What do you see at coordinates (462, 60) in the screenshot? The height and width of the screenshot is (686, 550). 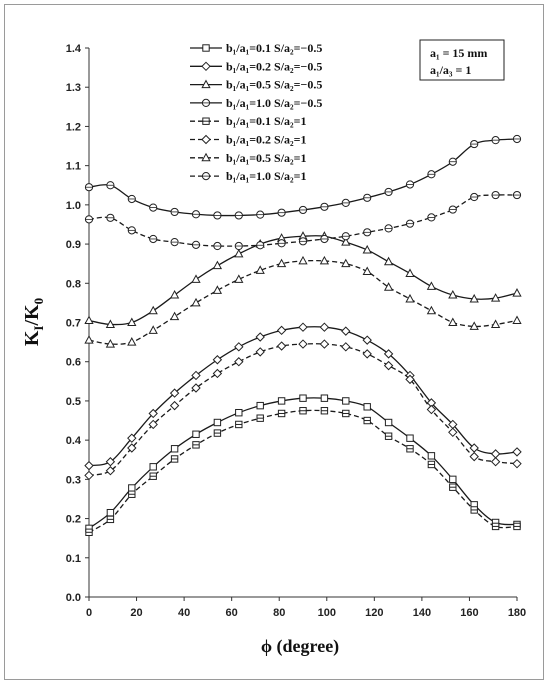 I see `annotation-box: a₁ = 15 mm a₁/a₃ = 1` at bounding box center [462, 60].